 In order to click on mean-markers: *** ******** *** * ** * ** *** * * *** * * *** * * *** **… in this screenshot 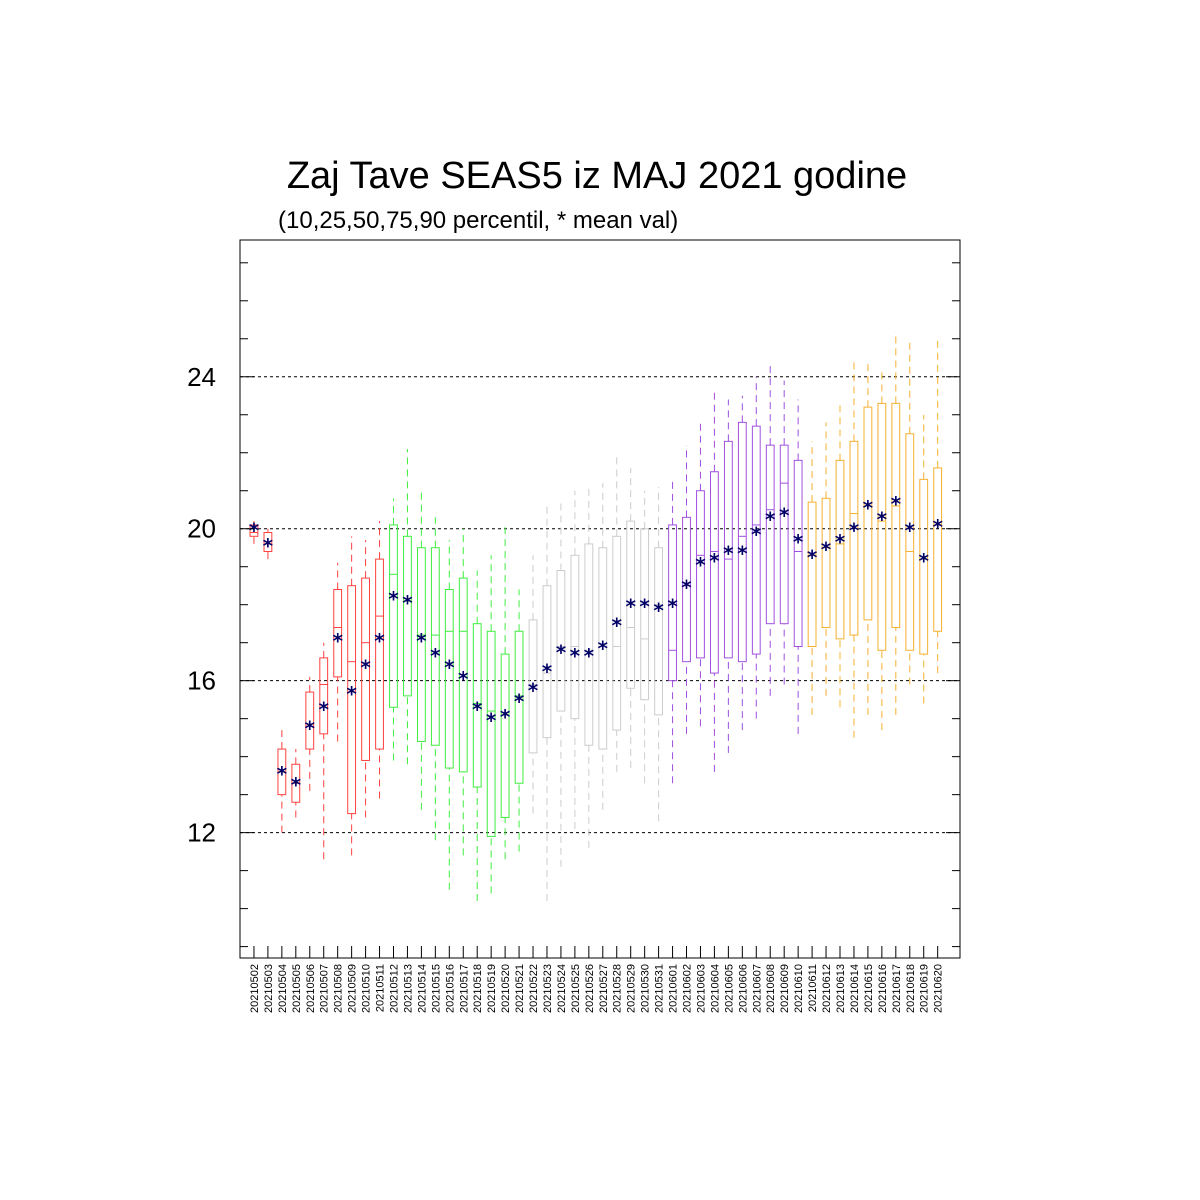, I will do `click(596, 644)`.